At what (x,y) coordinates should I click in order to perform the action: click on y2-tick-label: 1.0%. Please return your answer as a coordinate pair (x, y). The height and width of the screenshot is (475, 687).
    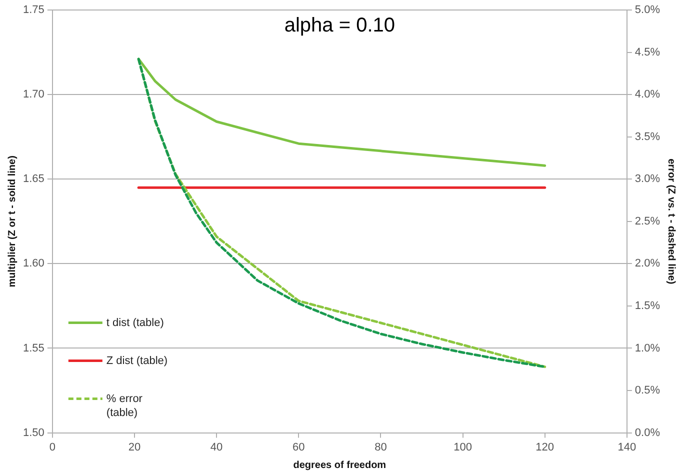
    Looking at the image, I should click on (647, 348).